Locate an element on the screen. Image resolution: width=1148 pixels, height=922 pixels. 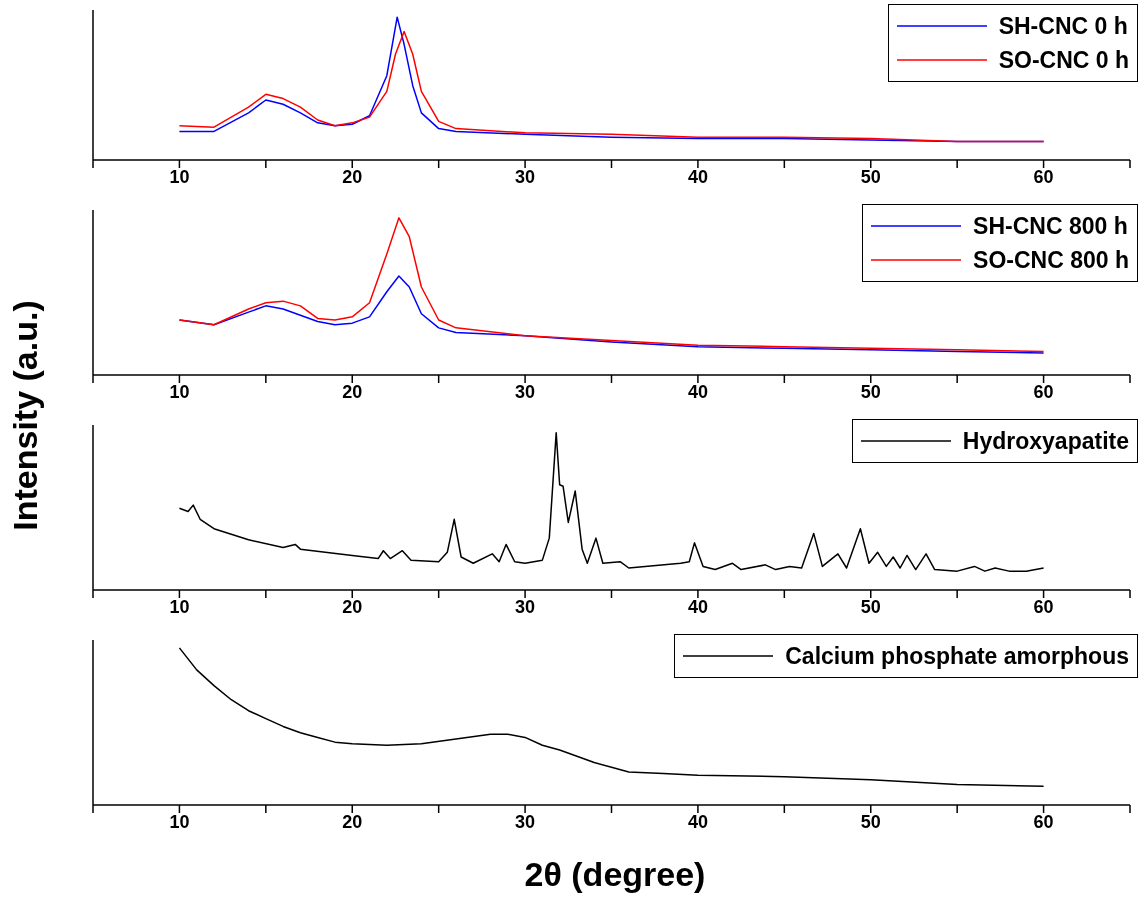
legend-label: SO-CNC 800 h is located at coordinates (1051, 260).